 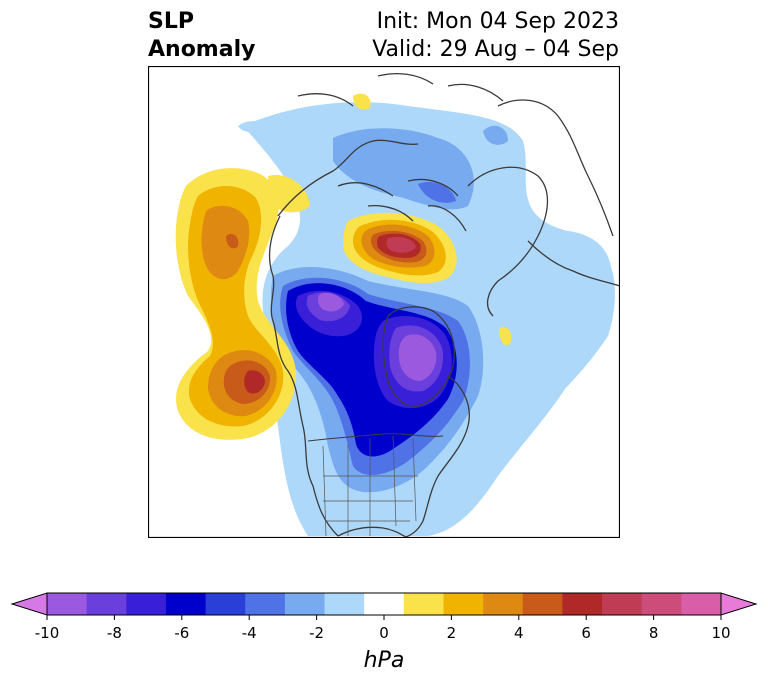 I want to click on red-core-pacific-south, so click(x=254, y=382).